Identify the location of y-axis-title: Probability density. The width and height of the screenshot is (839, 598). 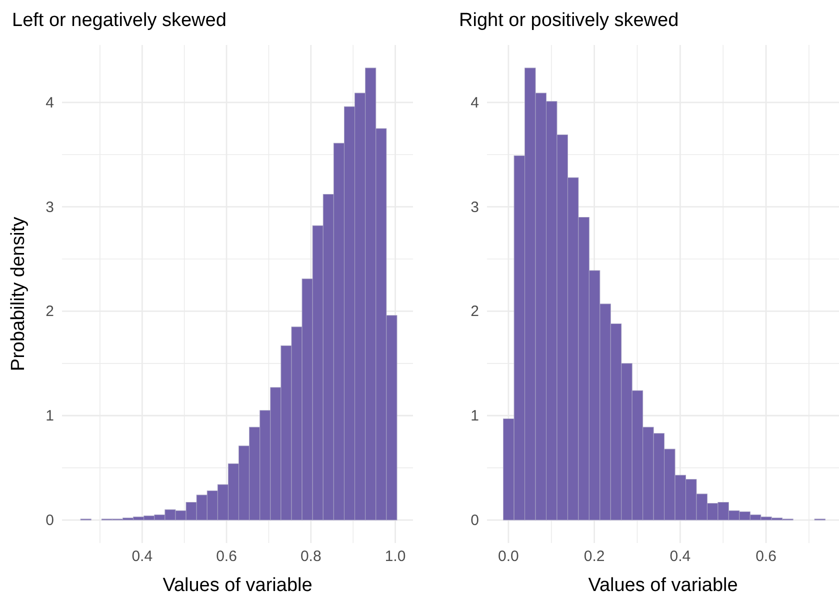
(18, 294).